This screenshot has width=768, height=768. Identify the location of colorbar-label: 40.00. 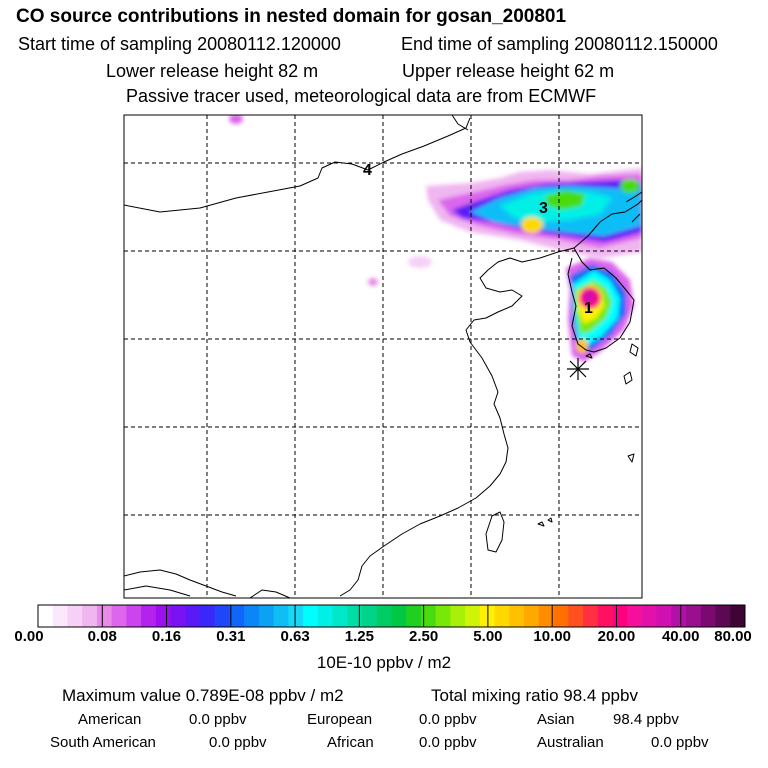
(680, 636).